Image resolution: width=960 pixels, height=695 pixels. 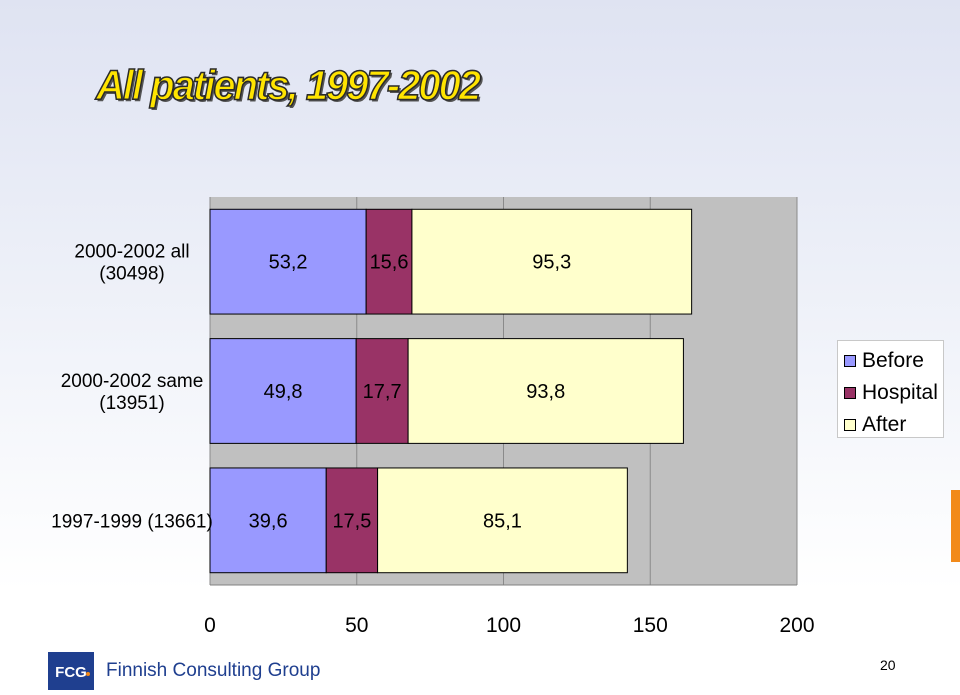 I want to click on value-label-after: 85,1, so click(x=502, y=521).